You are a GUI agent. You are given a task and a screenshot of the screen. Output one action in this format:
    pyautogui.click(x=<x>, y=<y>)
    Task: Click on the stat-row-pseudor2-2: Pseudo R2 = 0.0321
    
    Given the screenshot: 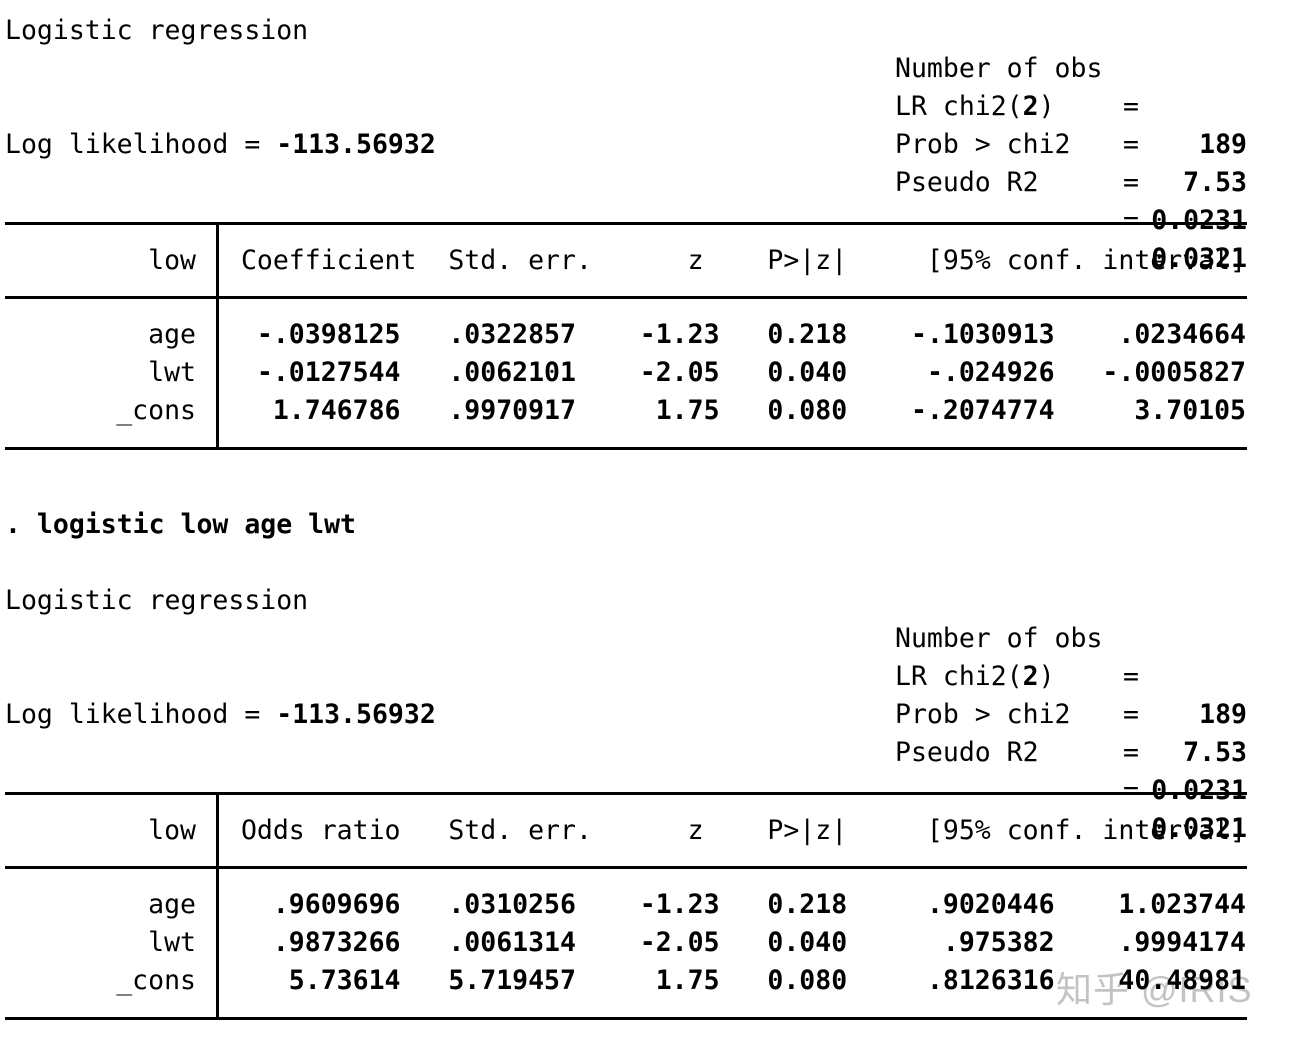 What is the action you would take?
    pyautogui.click(x=1071, y=770)
    